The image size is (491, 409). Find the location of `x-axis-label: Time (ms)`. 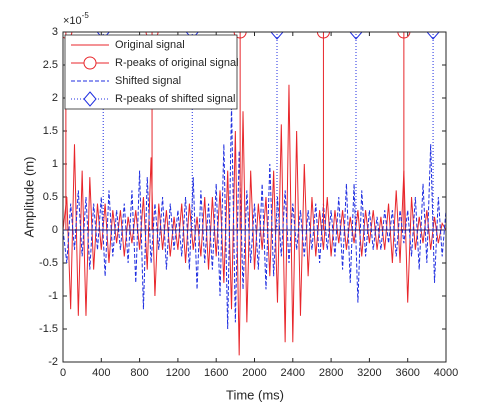

x-axis-label: Time (ms) is located at coordinates (255, 394).